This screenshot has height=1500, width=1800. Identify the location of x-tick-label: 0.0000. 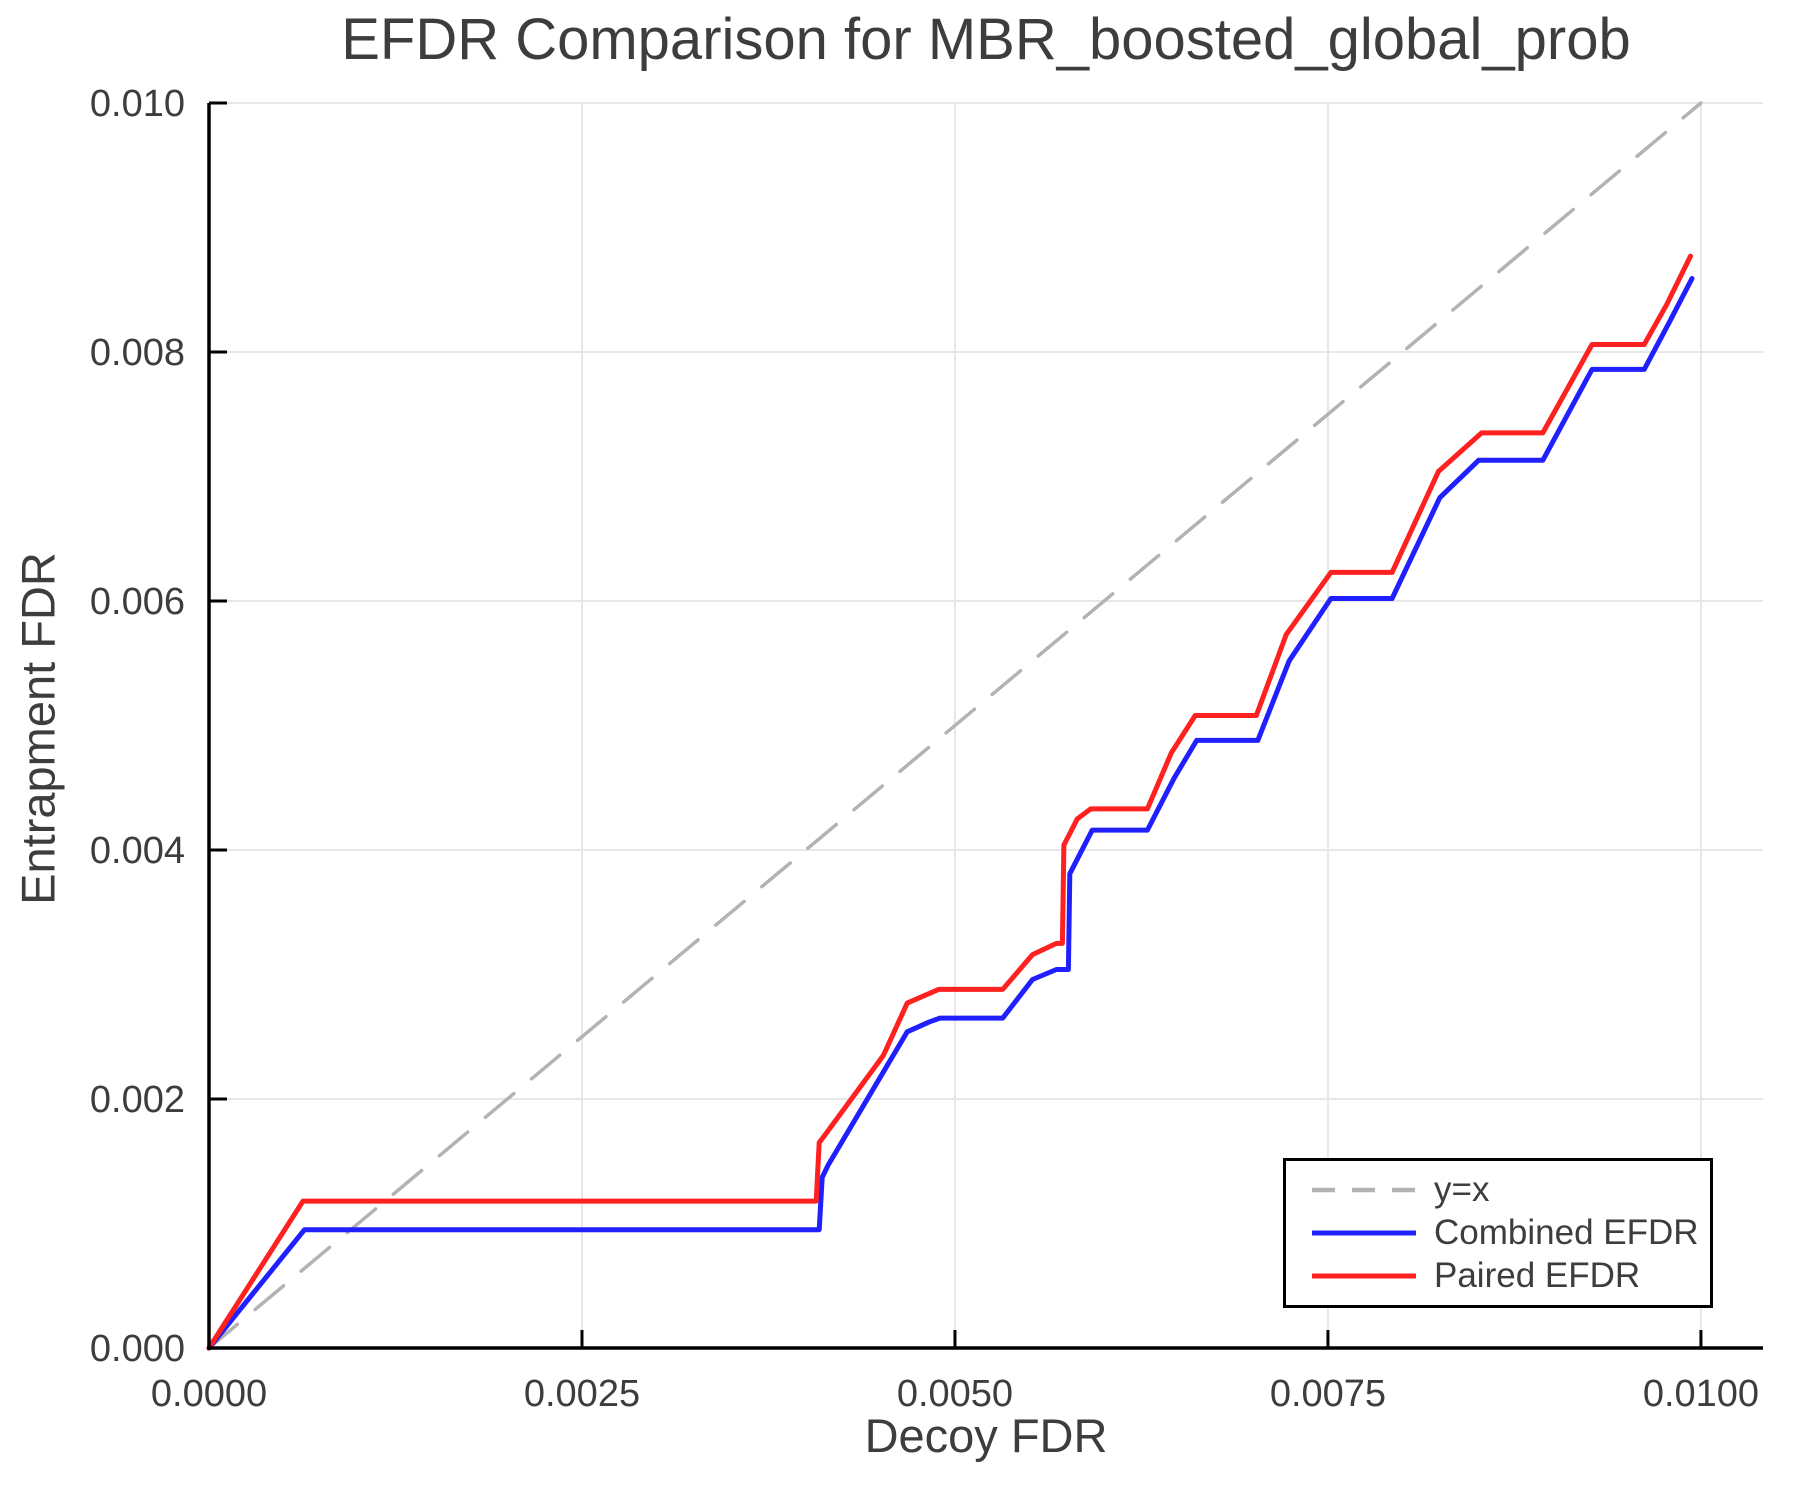
(209, 1394).